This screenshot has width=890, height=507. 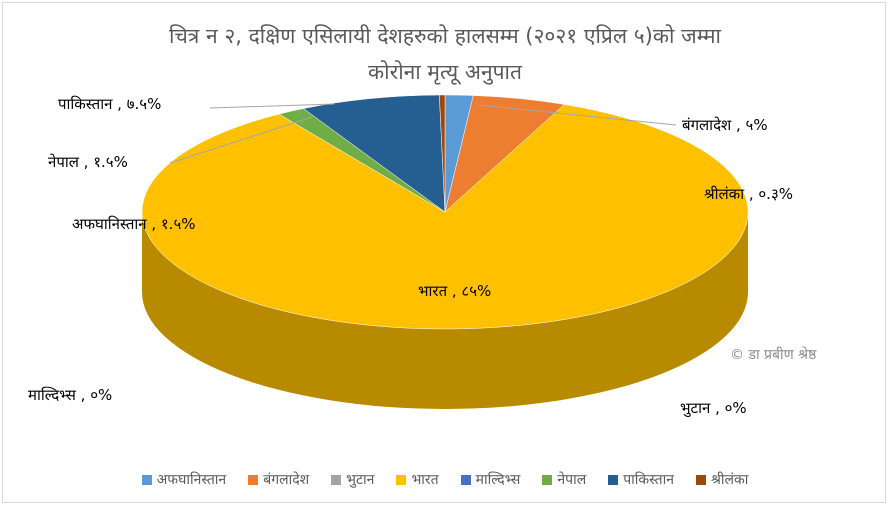 What do you see at coordinates (191, 480) in the screenshot?
I see `legend-label: अफघानिस्तान` at bounding box center [191, 480].